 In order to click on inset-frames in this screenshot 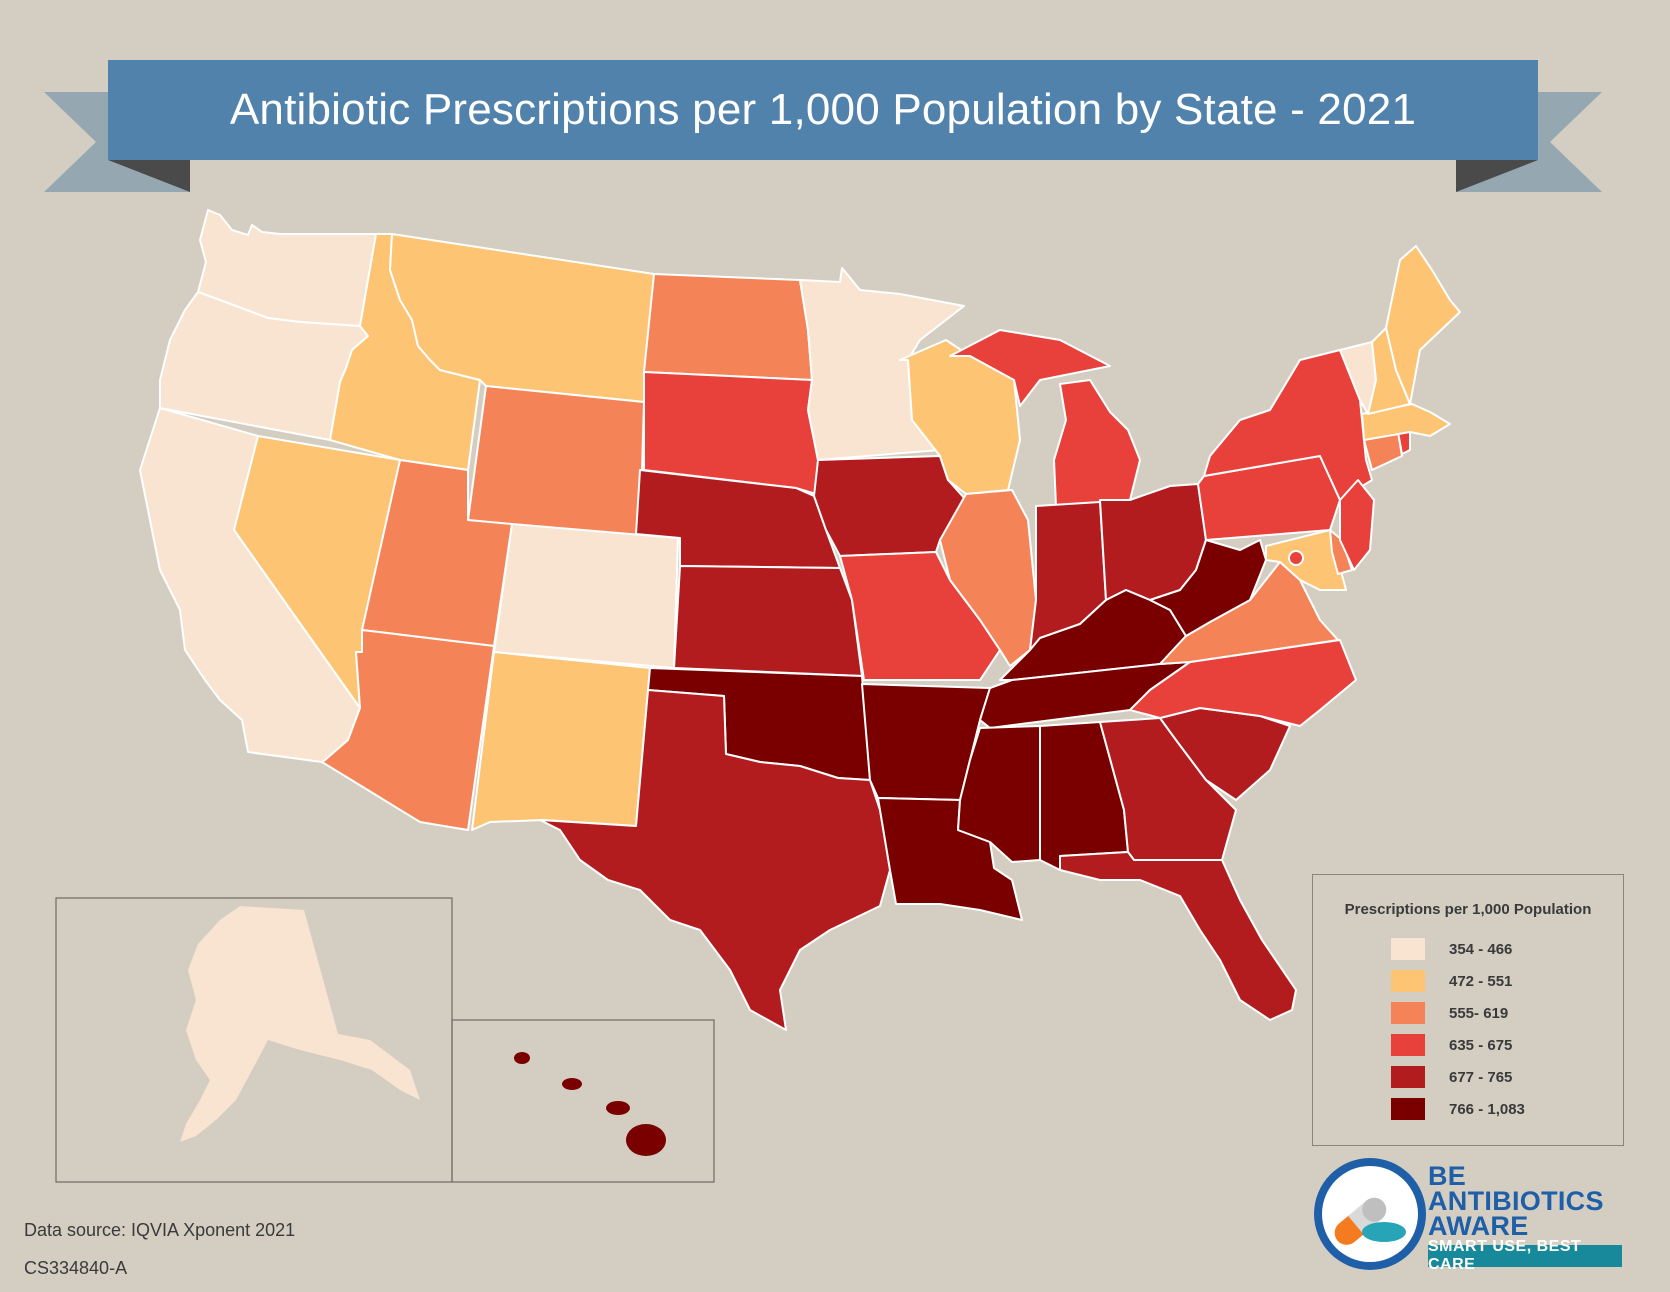, I will do `click(385, 1040)`.